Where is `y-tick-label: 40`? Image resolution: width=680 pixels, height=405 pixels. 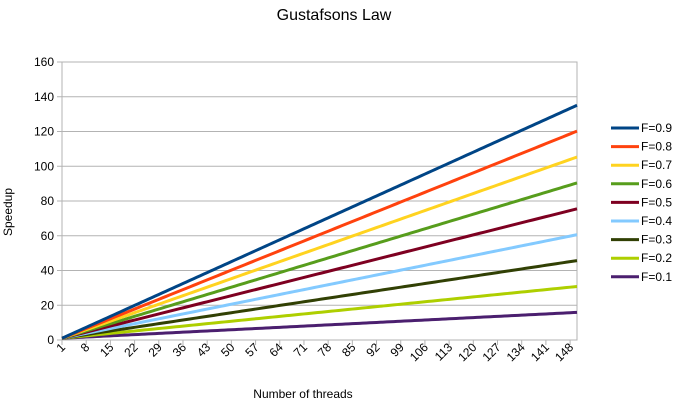 y-tick-label: 40 is located at coordinates (48, 271).